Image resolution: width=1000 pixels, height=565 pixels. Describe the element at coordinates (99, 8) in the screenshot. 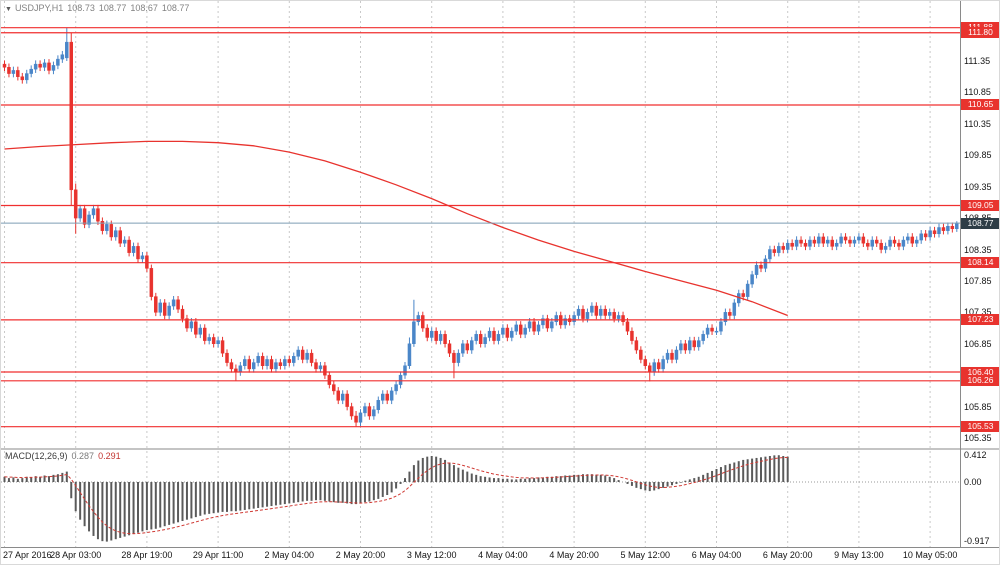

I see `quote-readout: ▼ USDJPY,H1 108.73 108.77 108.67 108.77` at that location.